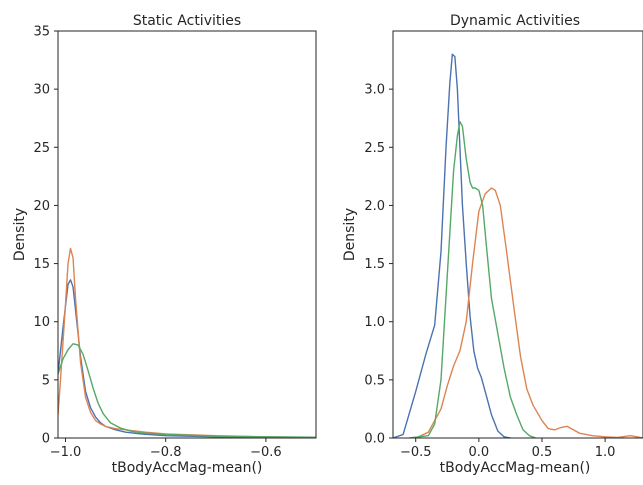  I want to click on y-tick-label: 20, so click(41, 206).